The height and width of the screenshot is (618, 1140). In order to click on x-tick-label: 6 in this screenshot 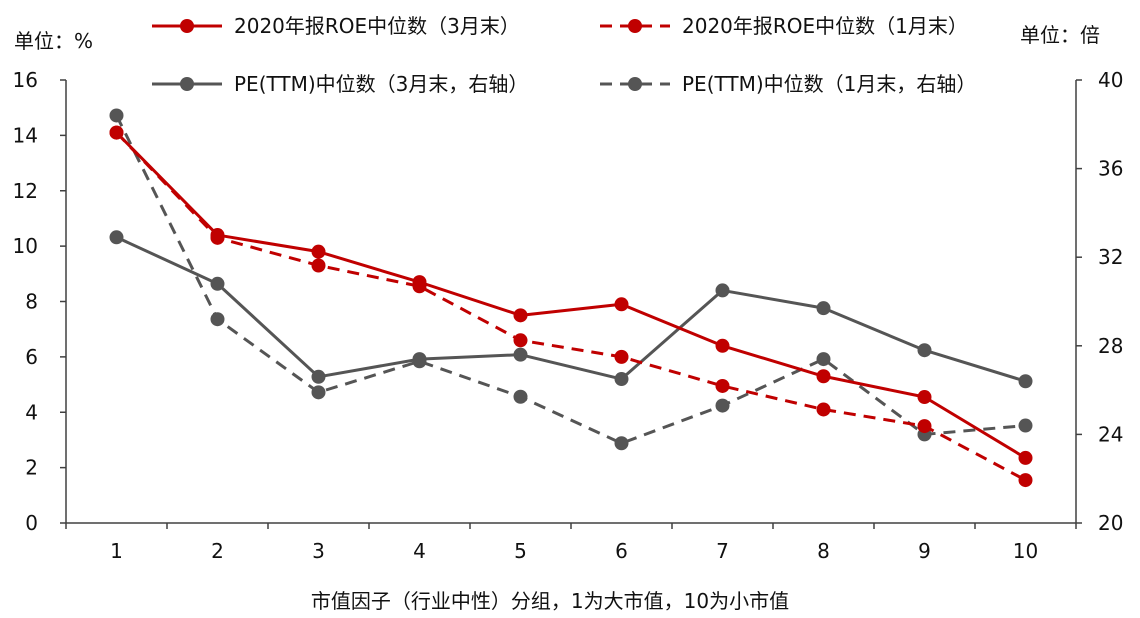, I will do `click(621, 551)`.